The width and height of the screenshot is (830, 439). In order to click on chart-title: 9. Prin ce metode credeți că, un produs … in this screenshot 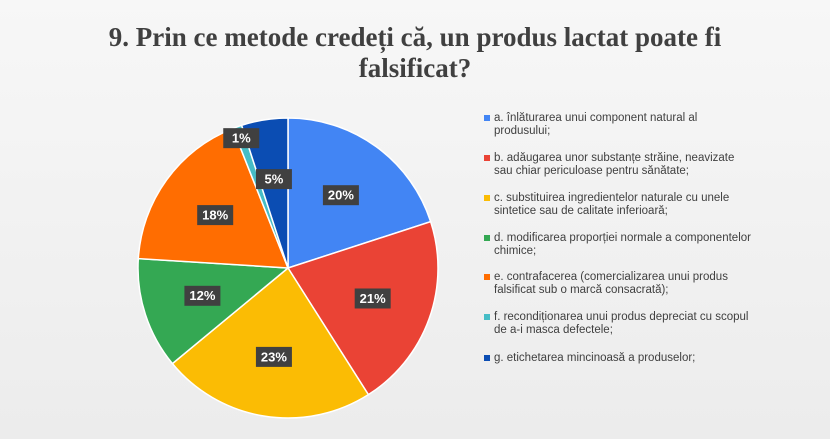, I will do `click(415, 52)`.